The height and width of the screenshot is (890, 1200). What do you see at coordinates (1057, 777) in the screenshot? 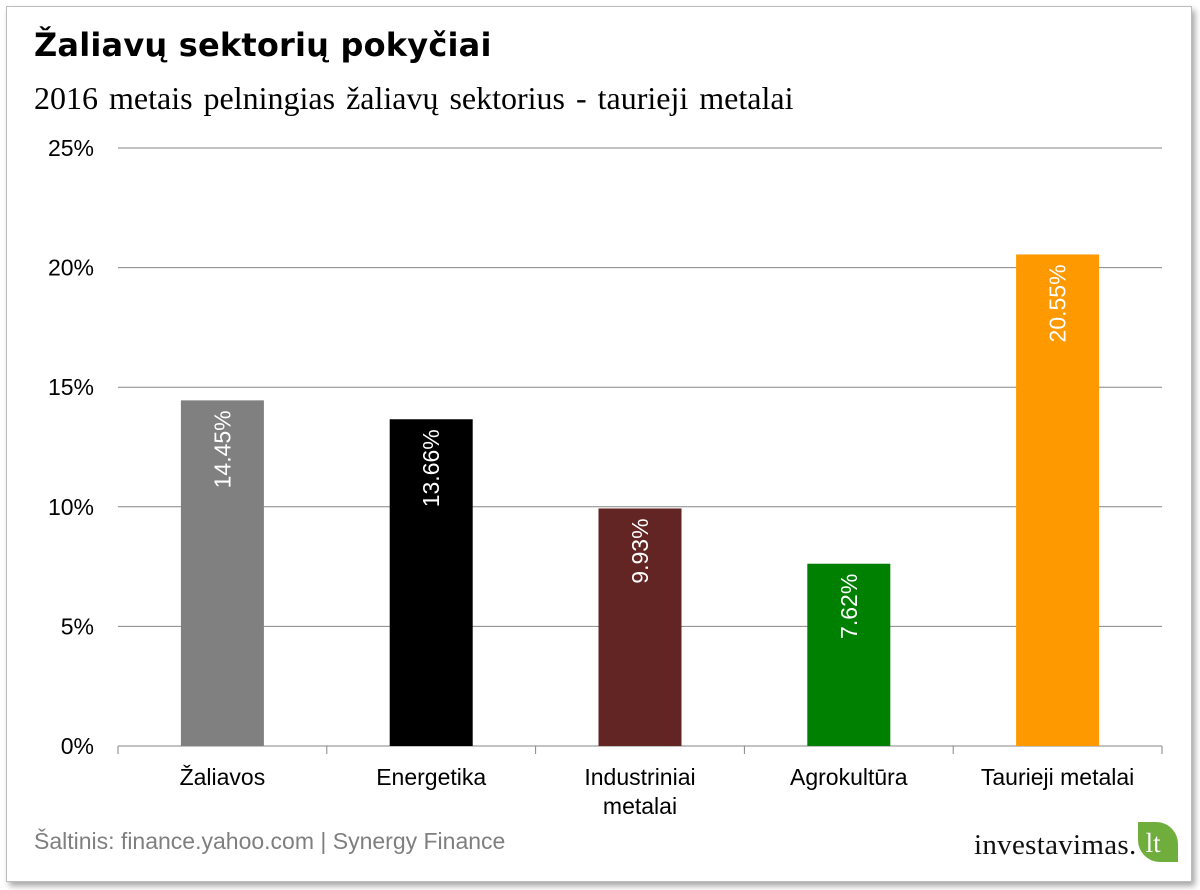
I see `x-category-label: Taurieji metalai` at bounding box center [1057, 777].